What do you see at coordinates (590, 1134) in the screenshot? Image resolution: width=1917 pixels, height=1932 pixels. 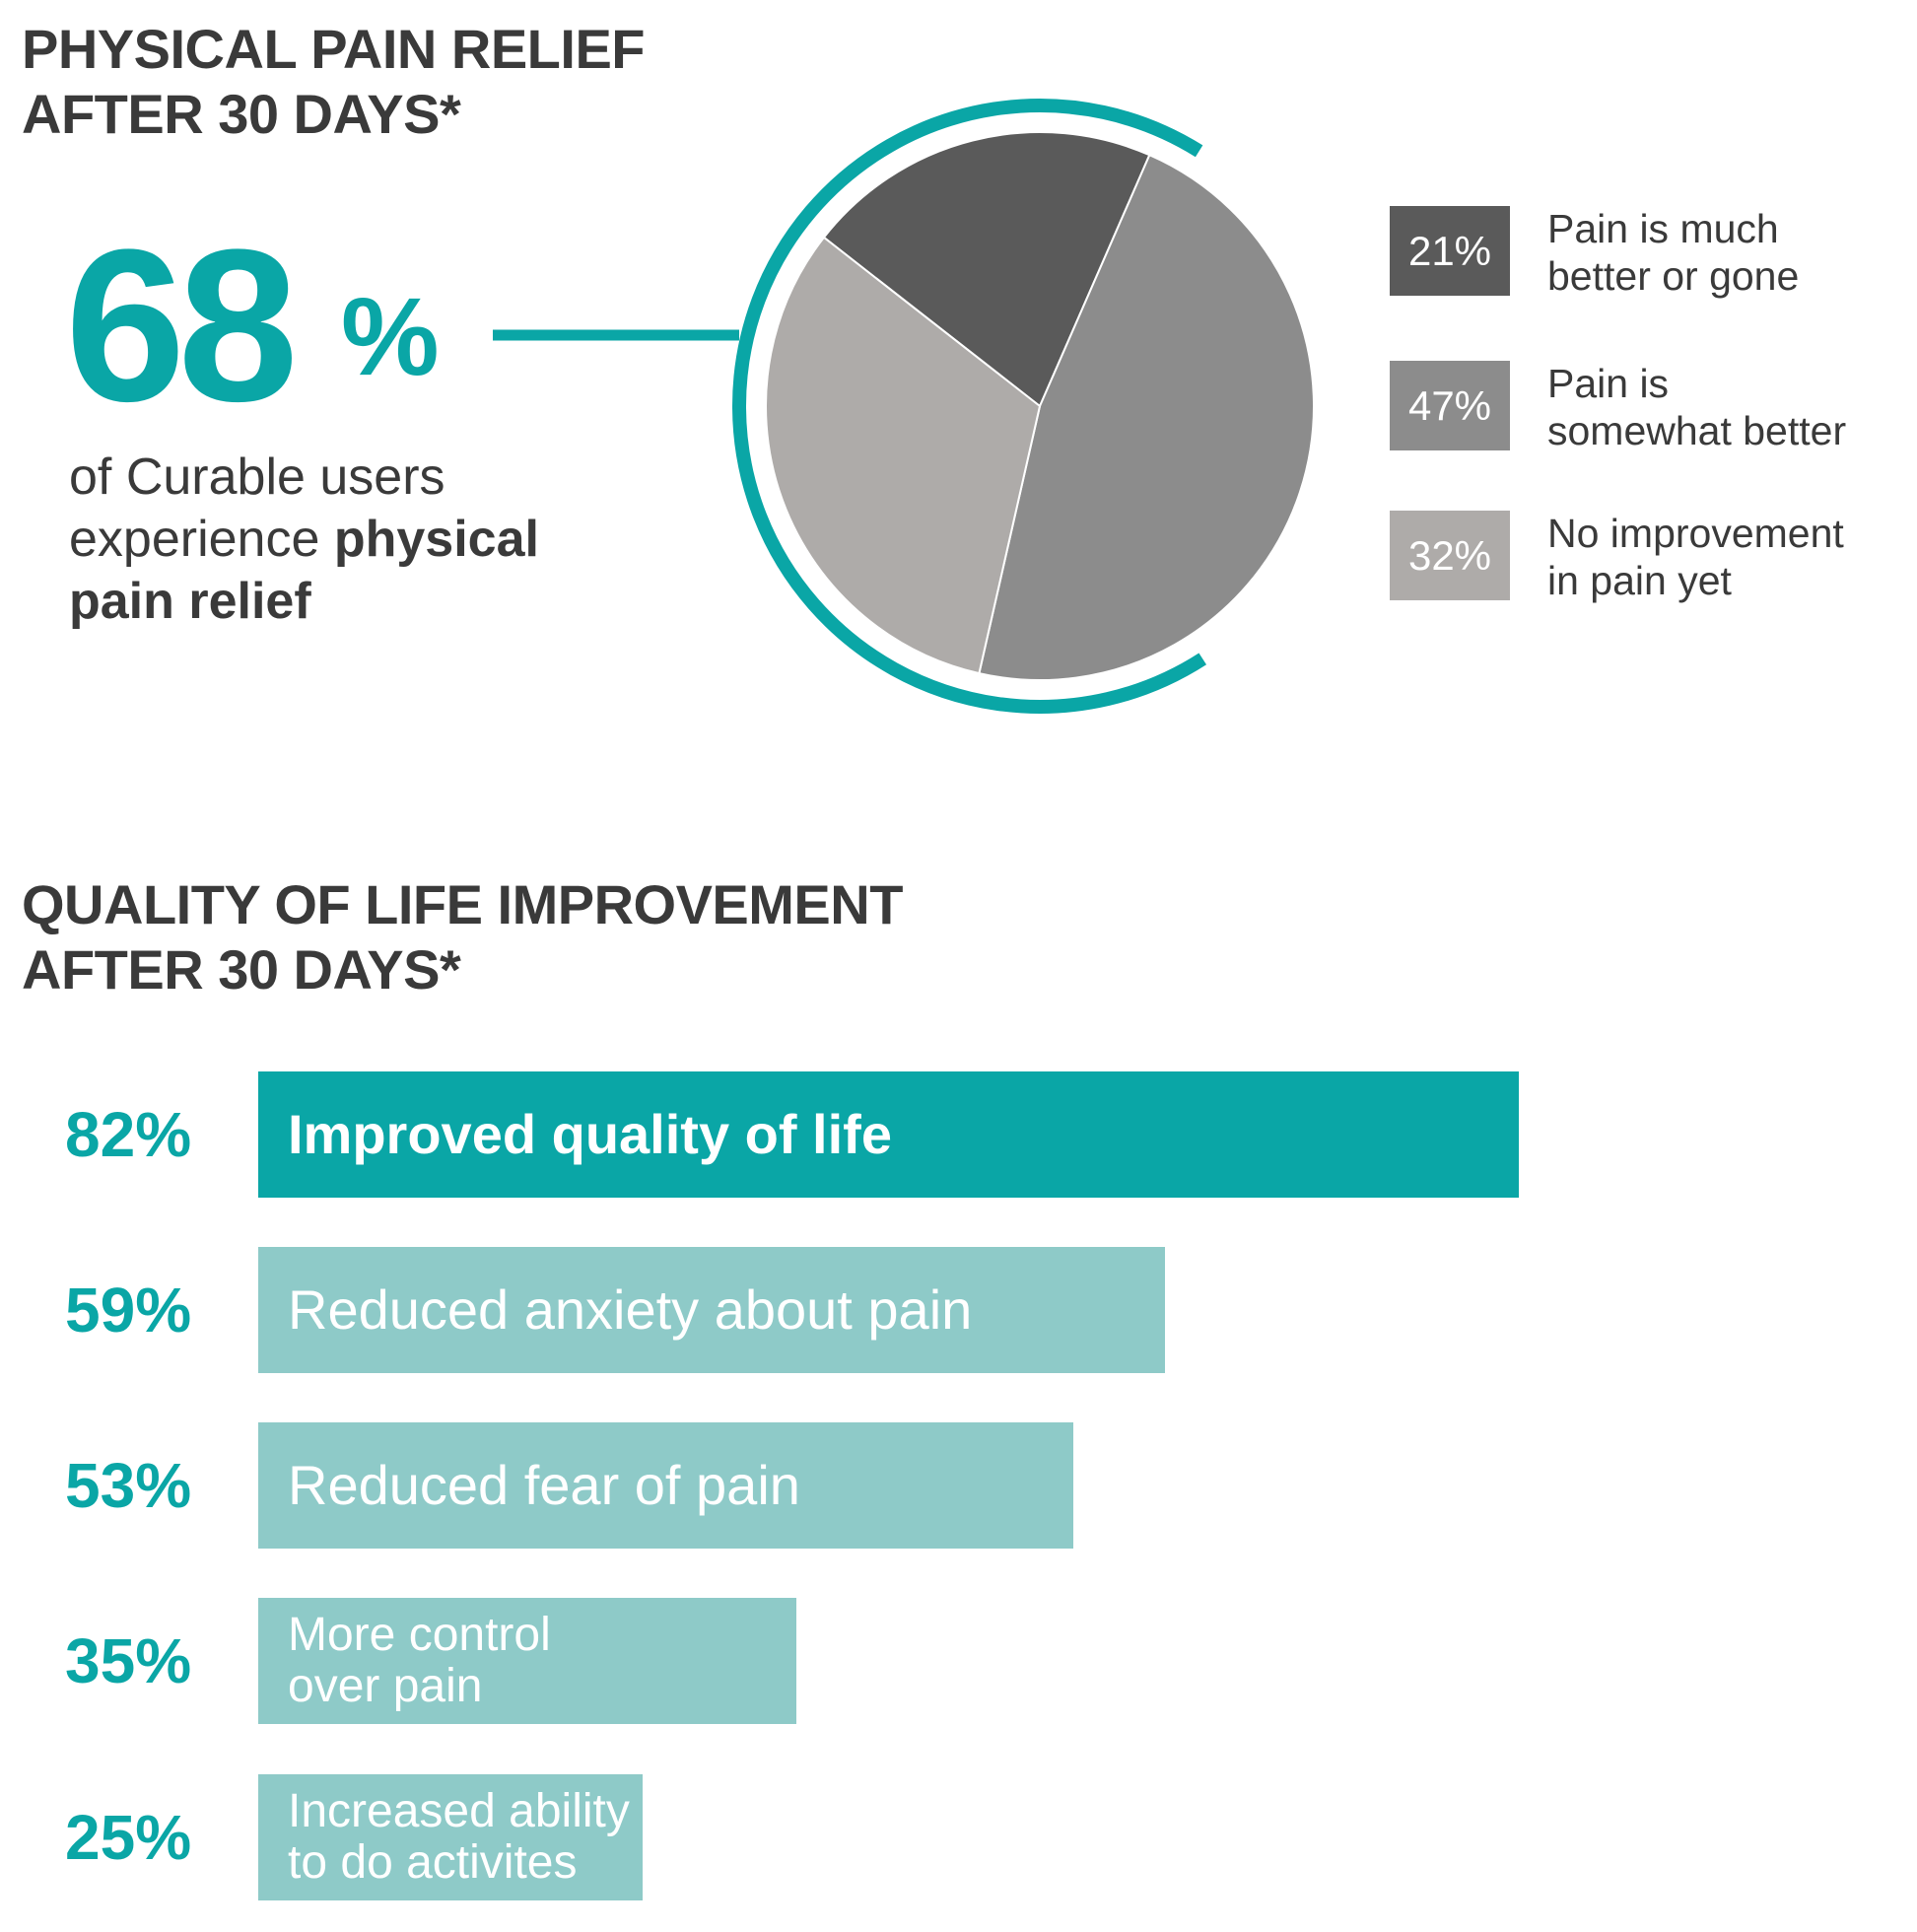 I see `bar-category-label-0-line1: Improved quality of life` at bounding box center [590, 1134].